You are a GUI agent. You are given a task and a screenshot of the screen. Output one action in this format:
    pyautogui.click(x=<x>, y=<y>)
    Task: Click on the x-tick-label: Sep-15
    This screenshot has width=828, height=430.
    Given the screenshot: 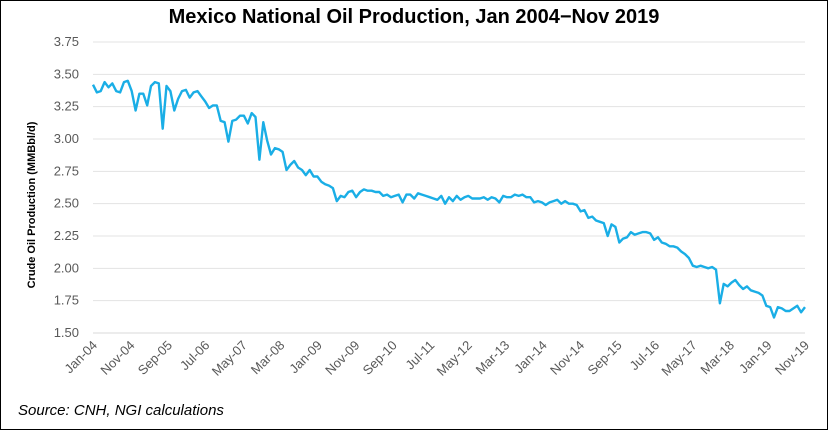 What is the action you would take?
    pyautogui.click(x=605, y=358)
    